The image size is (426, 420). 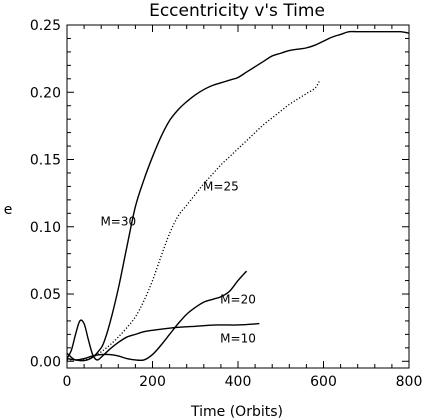 What do you see at coordinates (67, 382) in the screenshot?
I see `x-tick-label: 0` at bounding box center [67, 382].